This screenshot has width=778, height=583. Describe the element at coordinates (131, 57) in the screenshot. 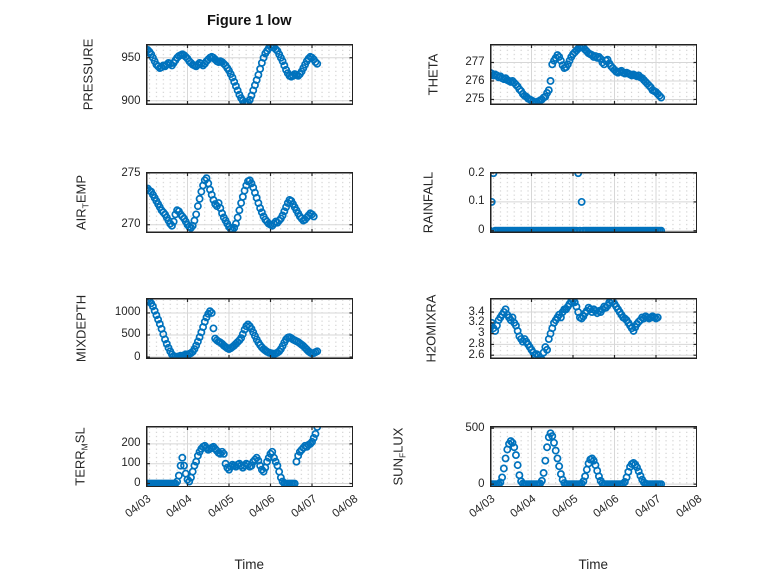

I see `ytick-label: 950` at that location.